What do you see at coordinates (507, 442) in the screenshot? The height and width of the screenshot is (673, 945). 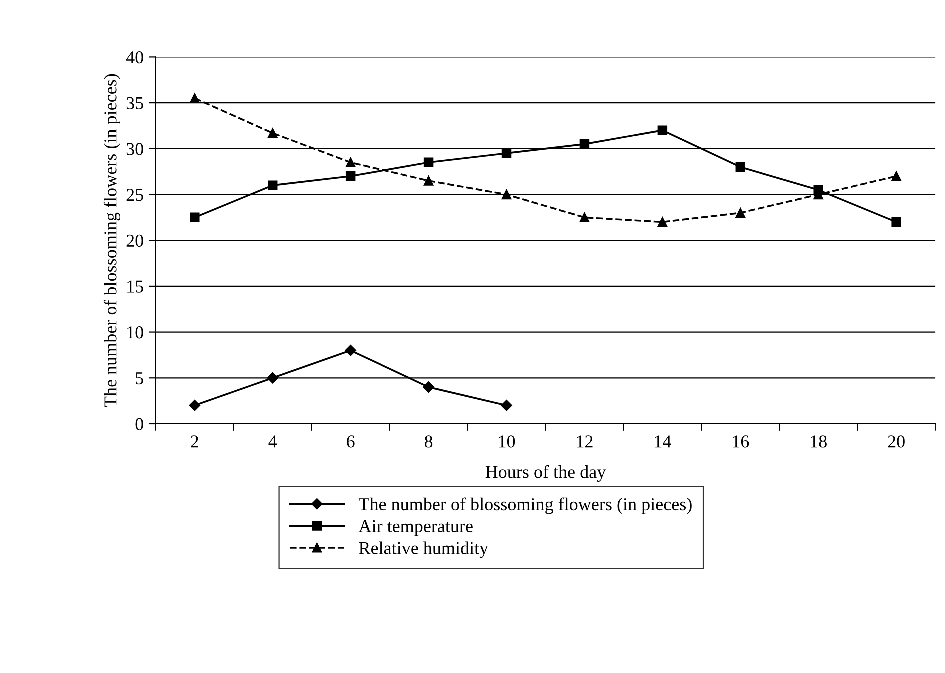 I see `x-tick-label: 10` at bounding box center [507, 442].